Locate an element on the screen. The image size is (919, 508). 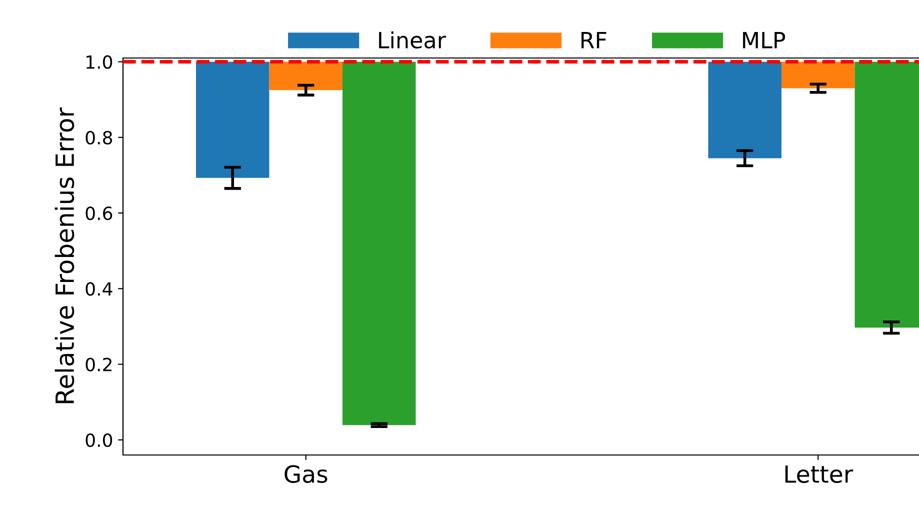
y-tick-label: 0.8 is located at coordinates (99, 137).